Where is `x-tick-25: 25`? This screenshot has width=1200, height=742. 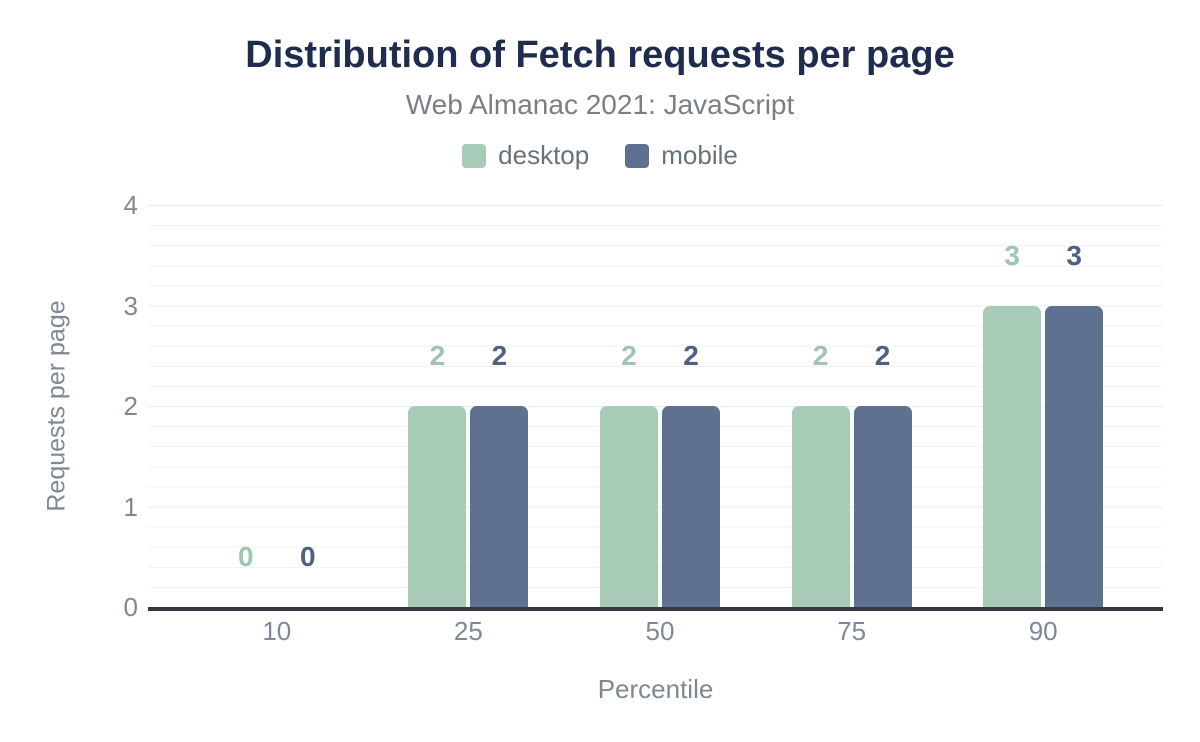 x-tick-25: 25 is located at coordinates (468, 631).